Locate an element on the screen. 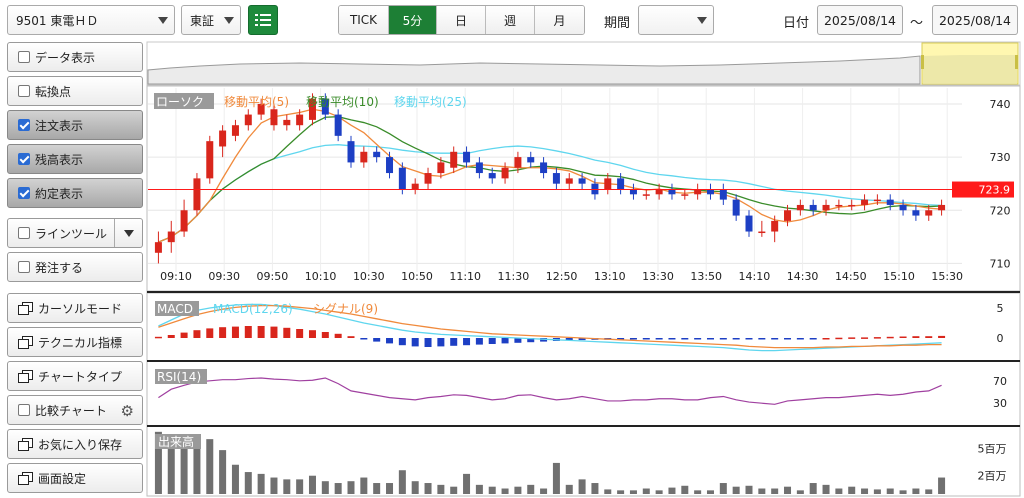 The width and height of the screenshot is (1024, 498). balance-display-toggle: 残高表示 is located at coordinates (75, 159).